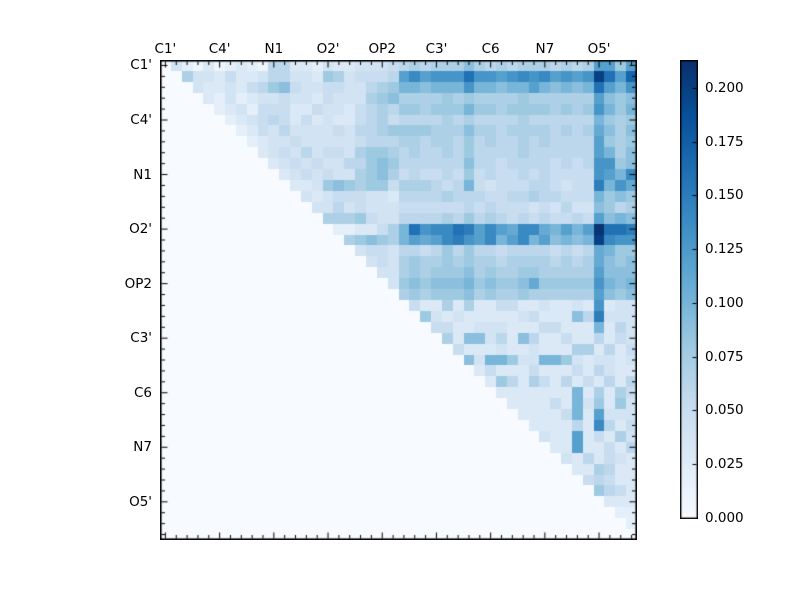 This screenshot has height=600, width=800. Describe the element at coordinates (599, 49) in the screenshot. I see `x-tick-label: O5'` at that location.